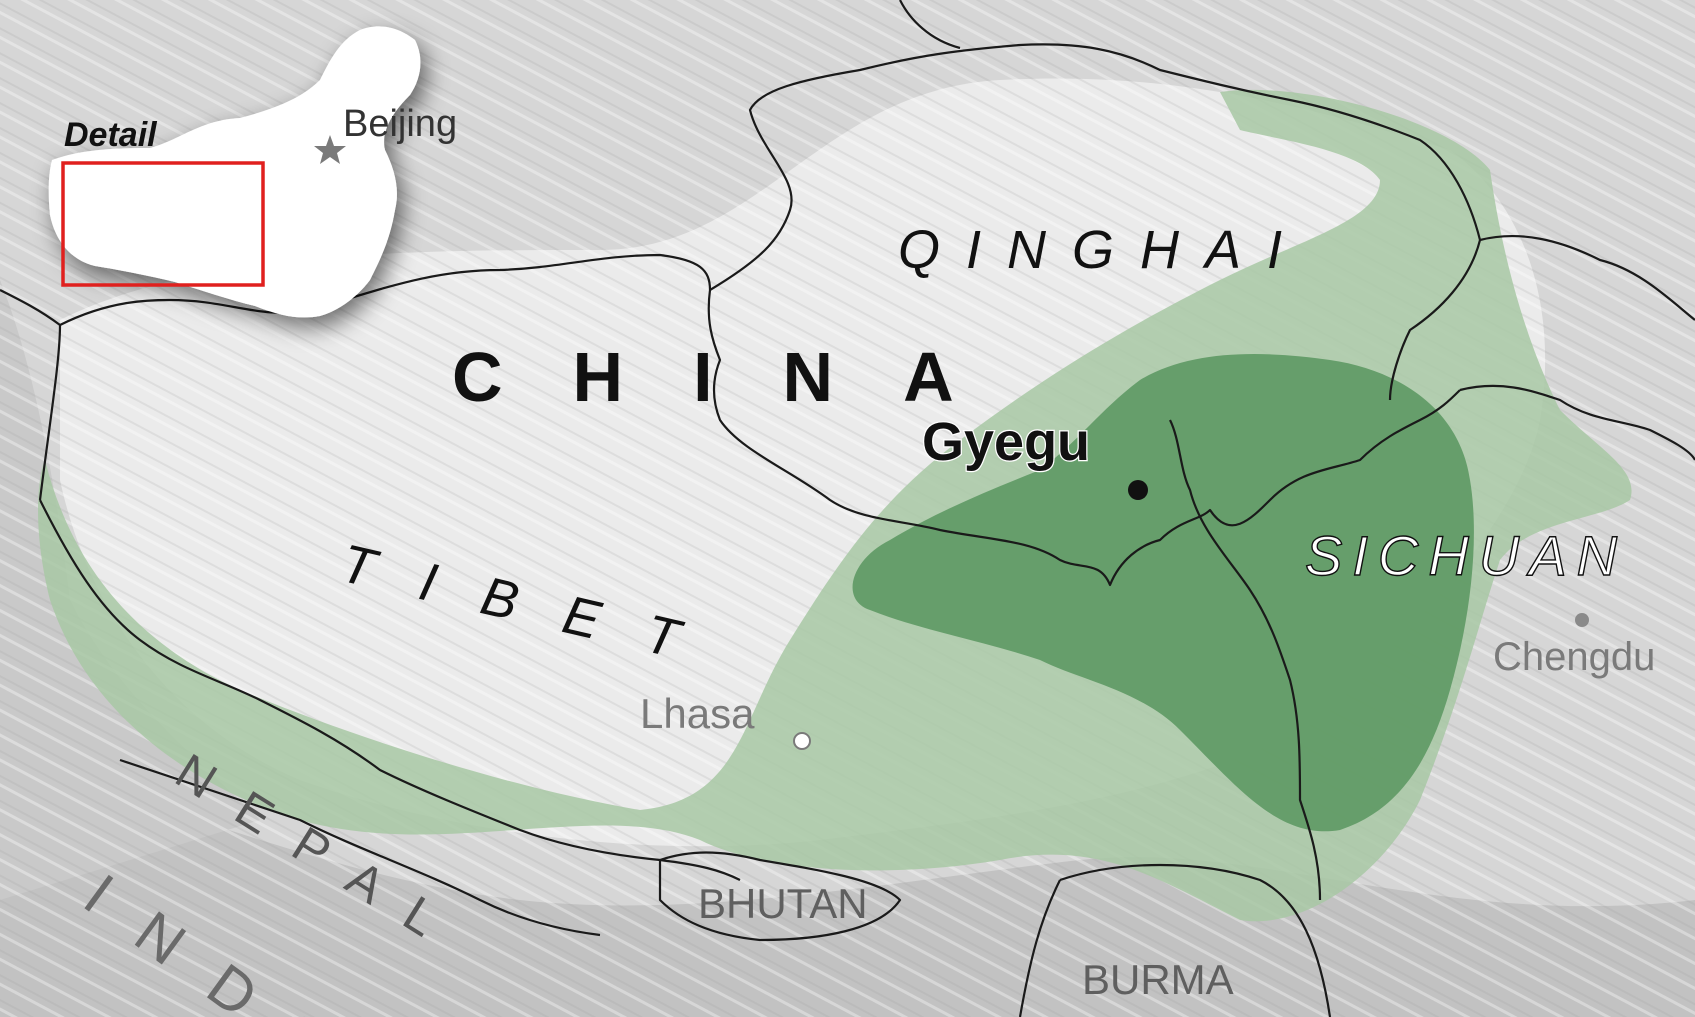 This screenshot has width=1695, height=1017. I want to click on inset-china-silhouette, so click(234, 172).